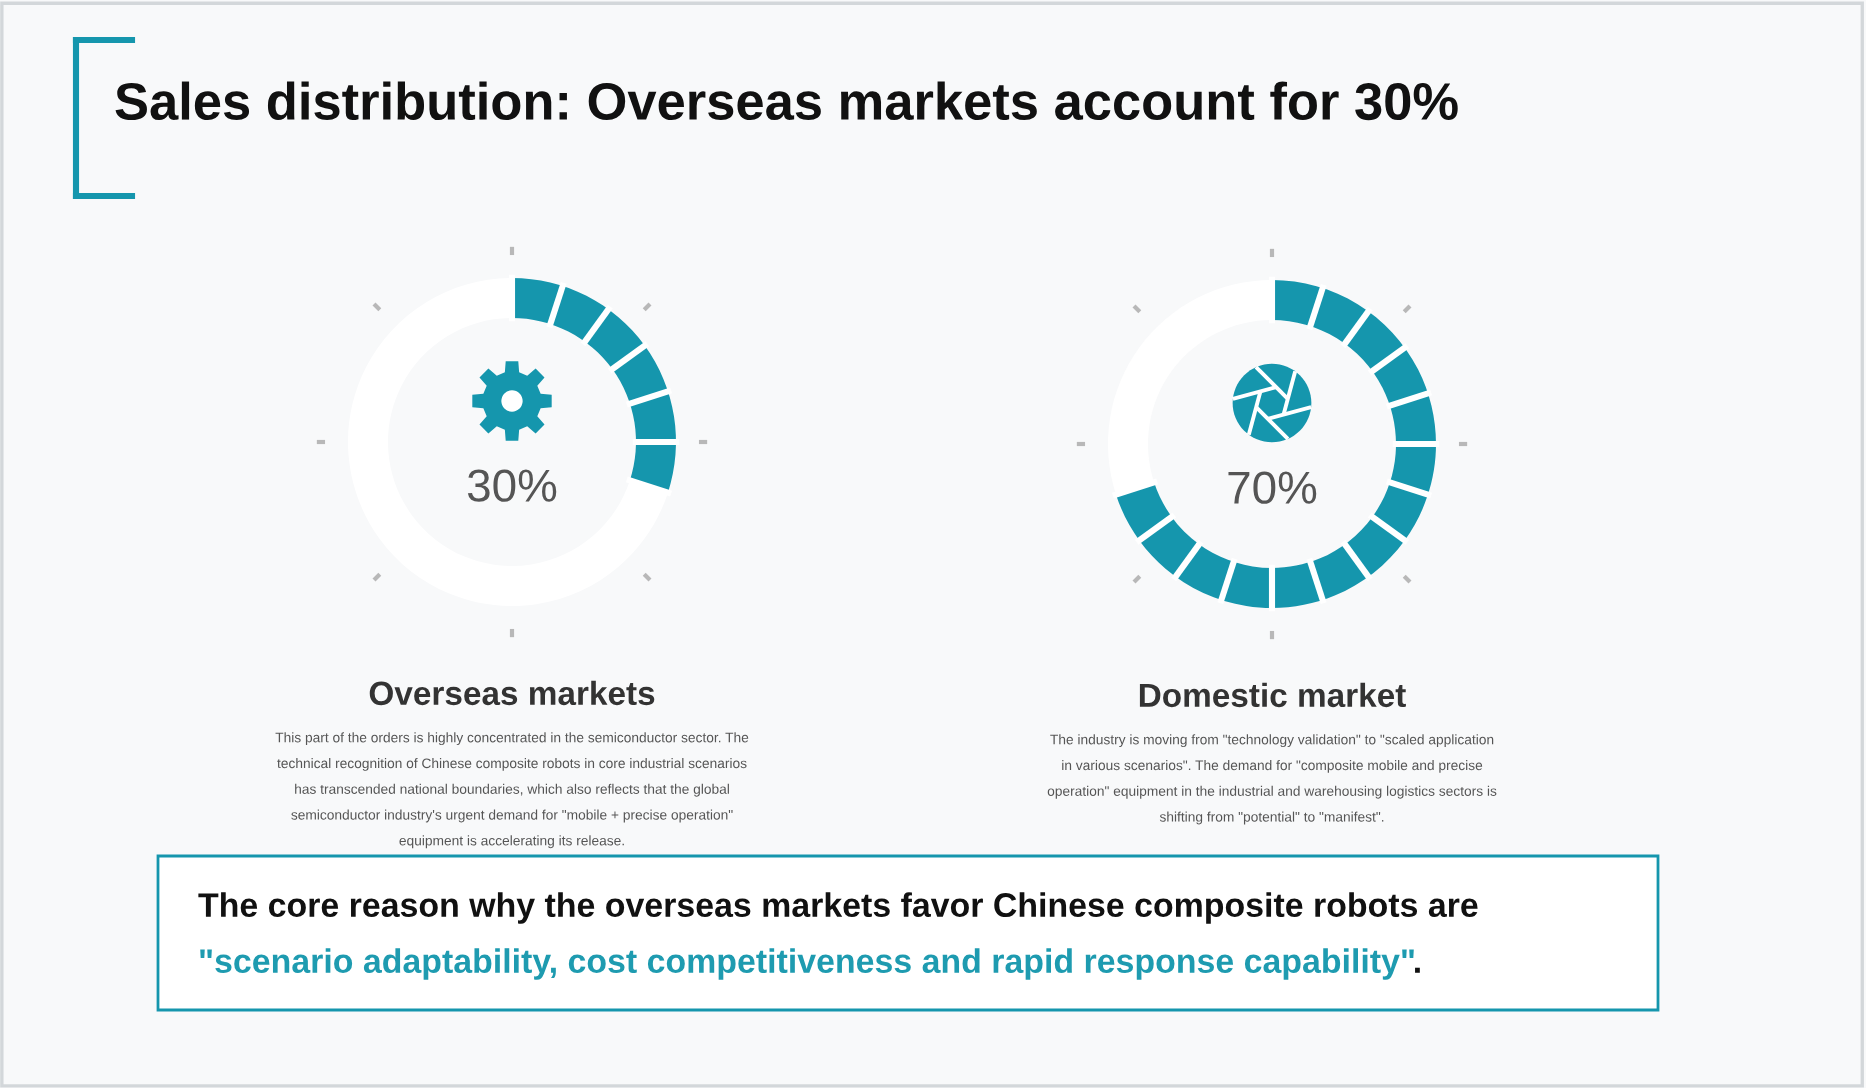  What do you see at coordinates (508, 442) in the screenshot?
I see `donut-slice` at bounding box center [508, 442].